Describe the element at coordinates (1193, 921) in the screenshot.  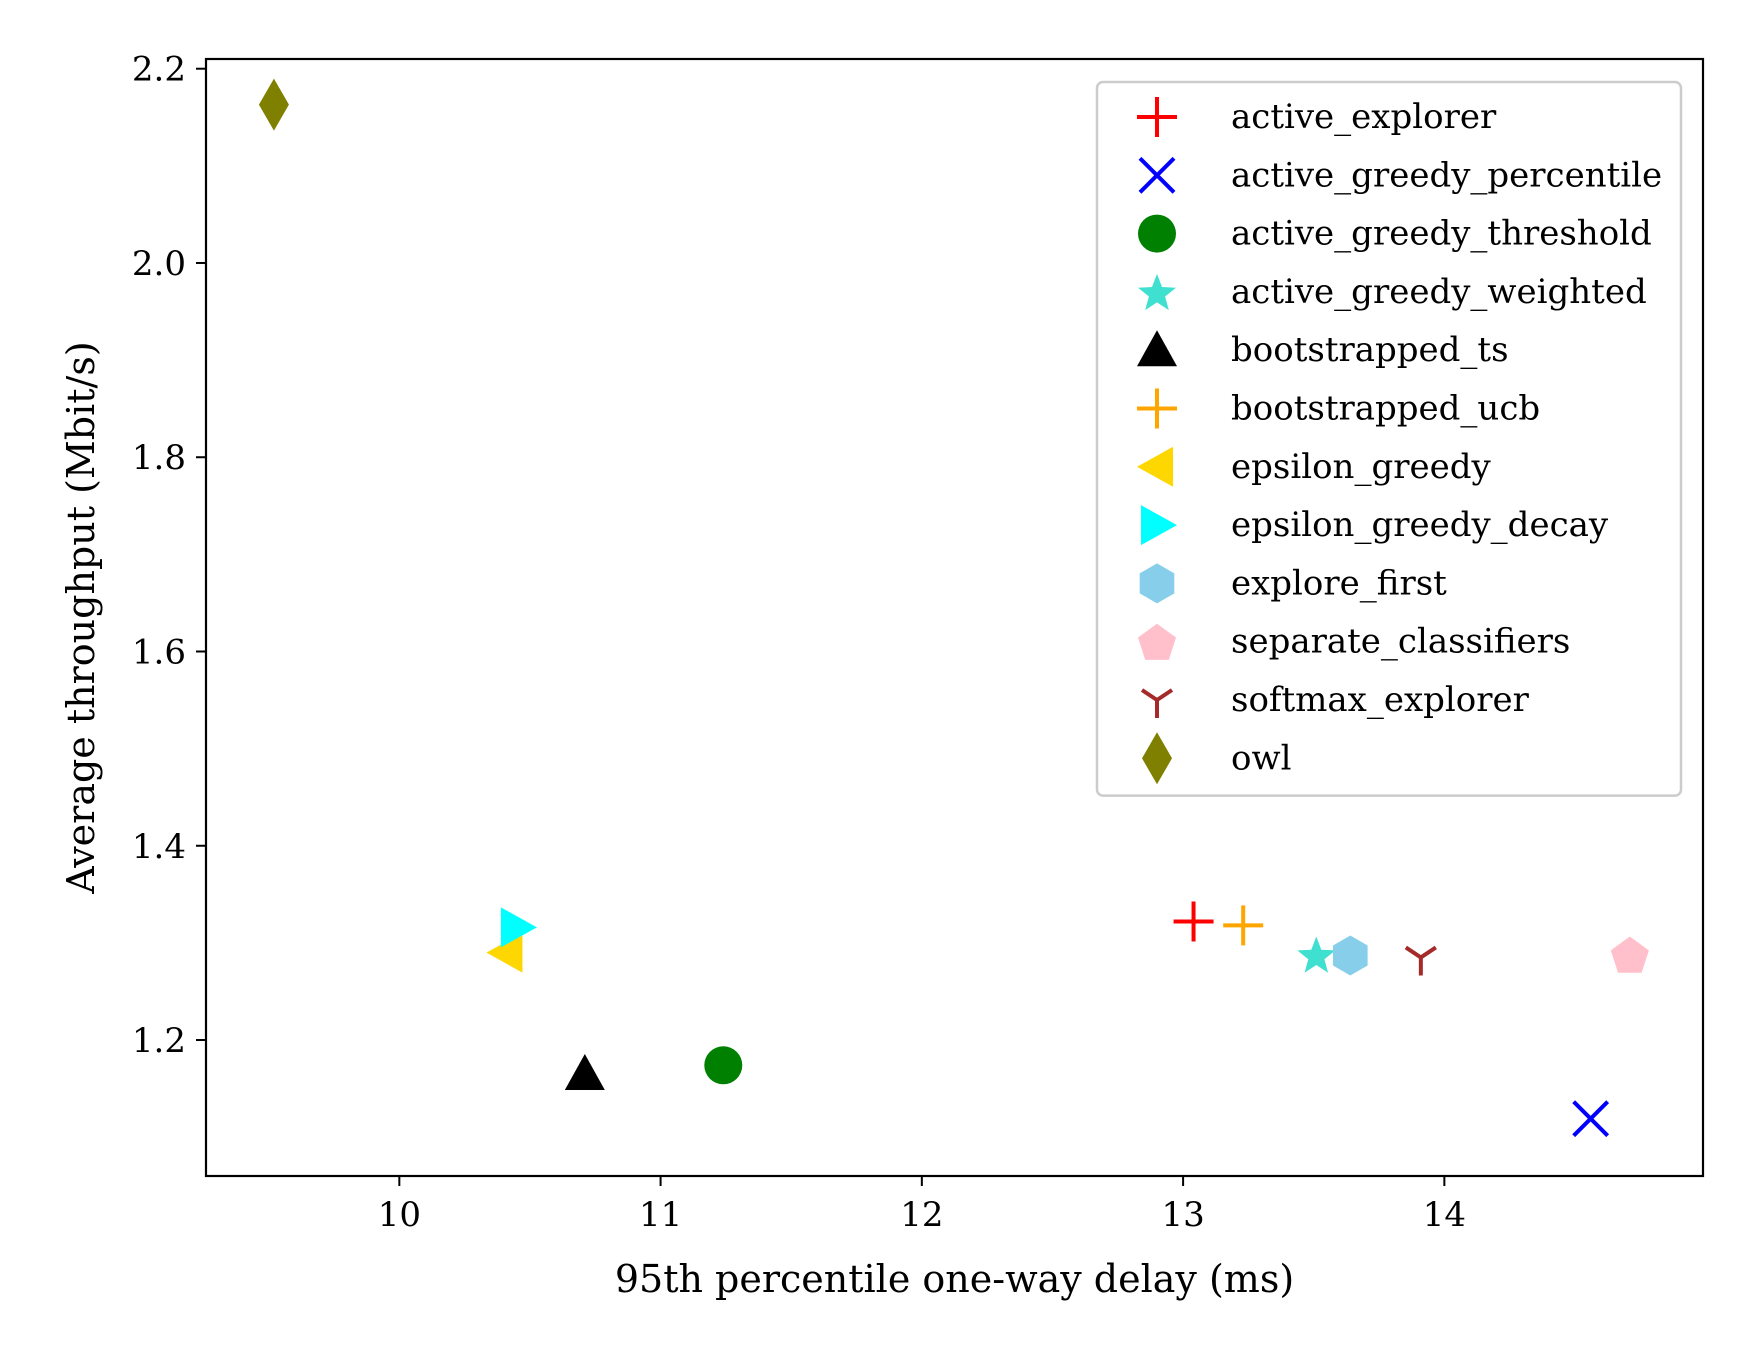
I see `point-active-explorer-marker` at that location.